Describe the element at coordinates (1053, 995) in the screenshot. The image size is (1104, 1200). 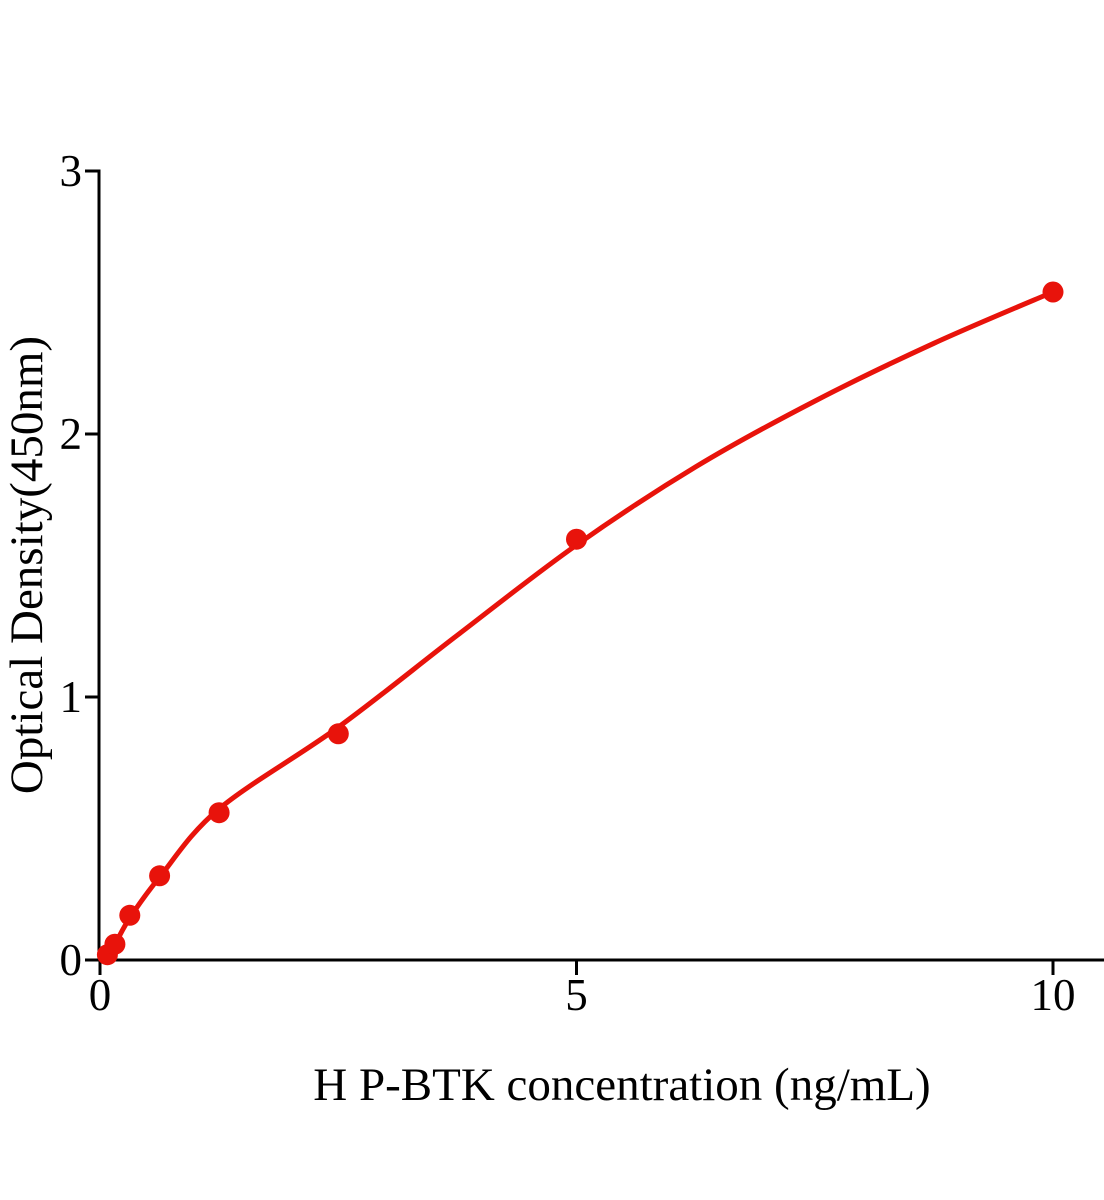
I see `x-tick-label: 10` at that location.